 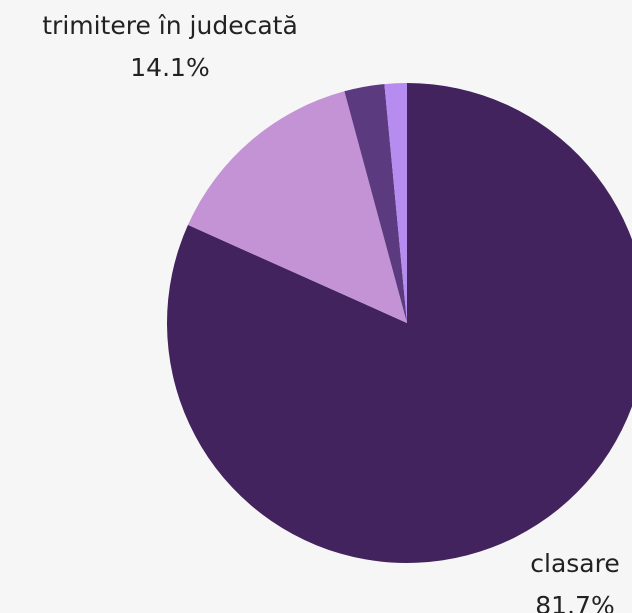 I want to click on slice-value: 14.1%, so click(x=169, y=67).